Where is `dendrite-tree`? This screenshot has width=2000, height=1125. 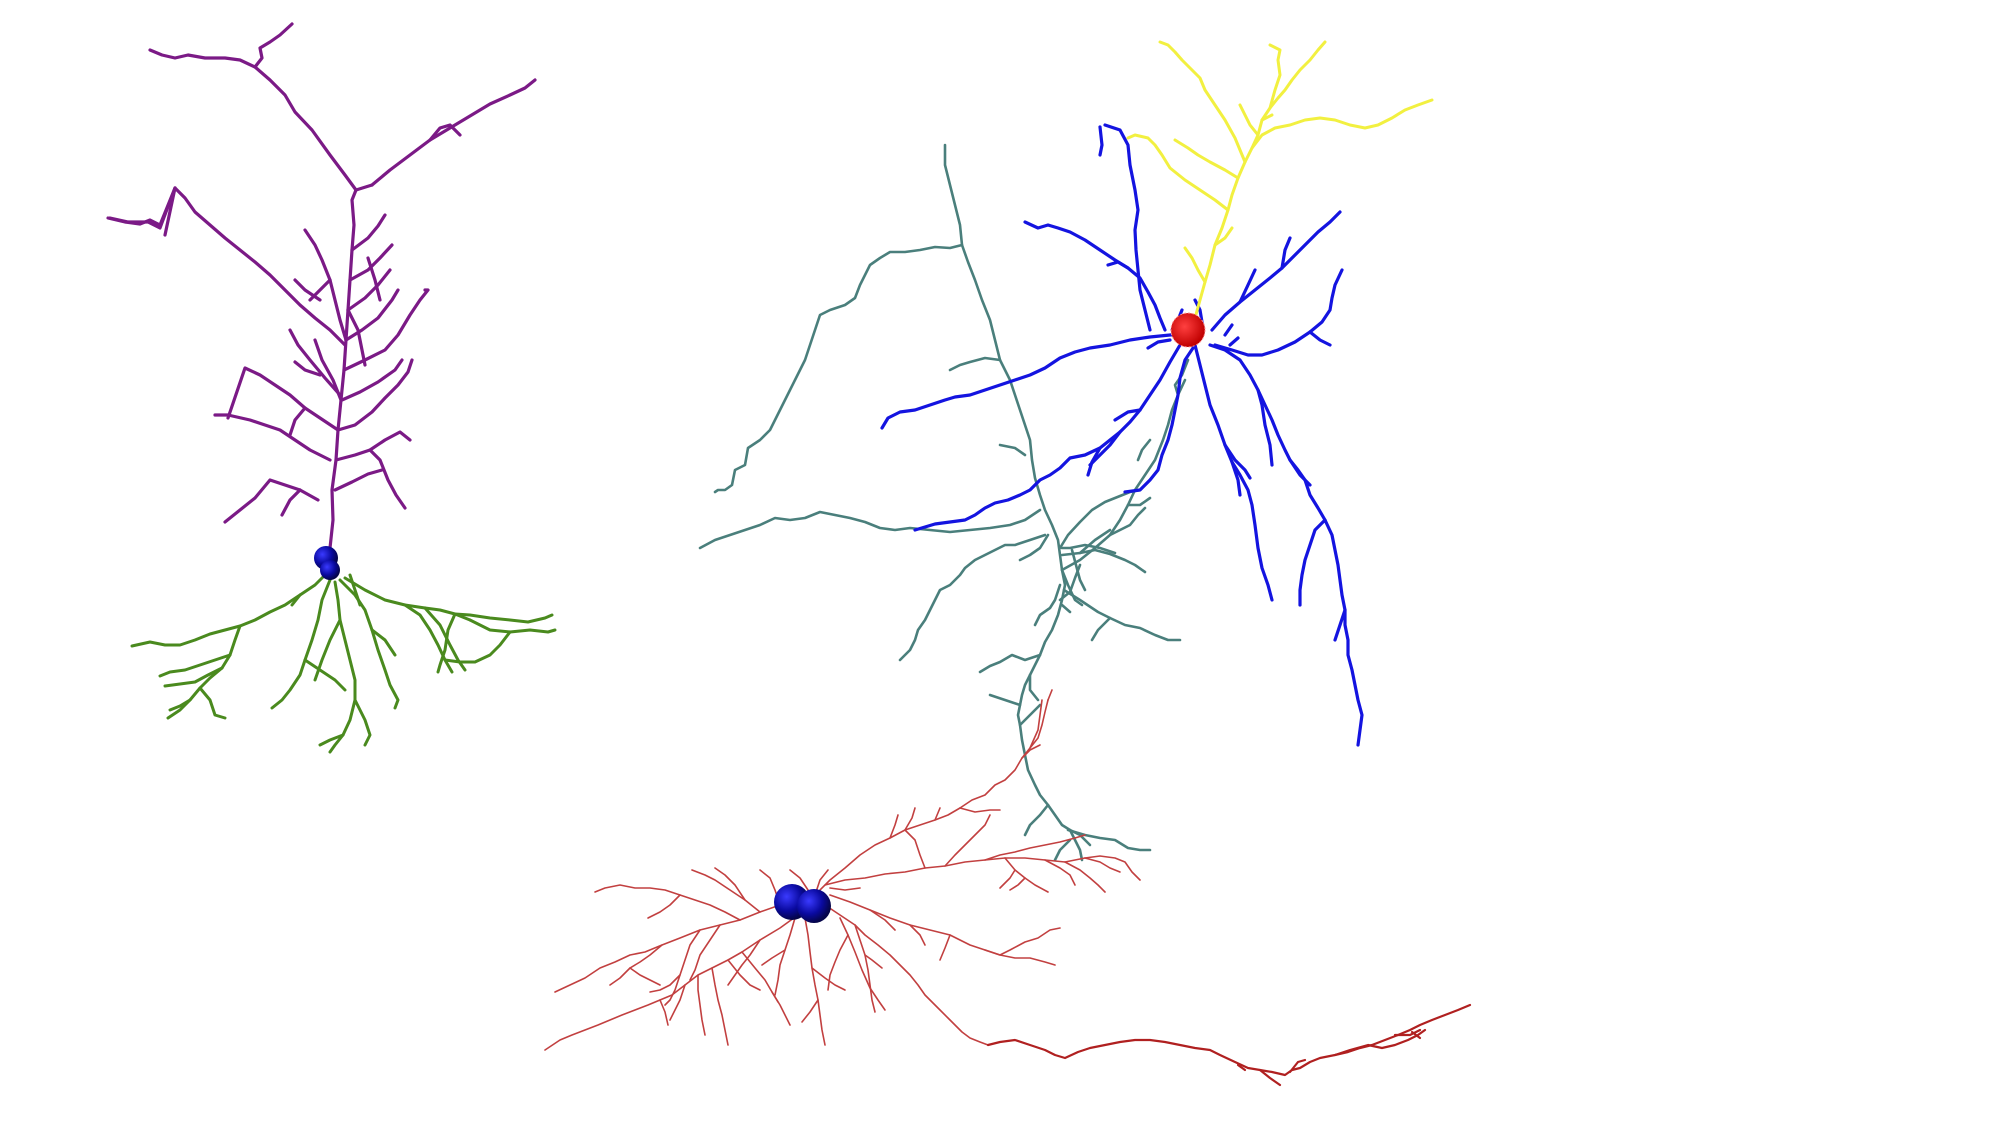 dendrite-tree is located at coordinates (842, 870).